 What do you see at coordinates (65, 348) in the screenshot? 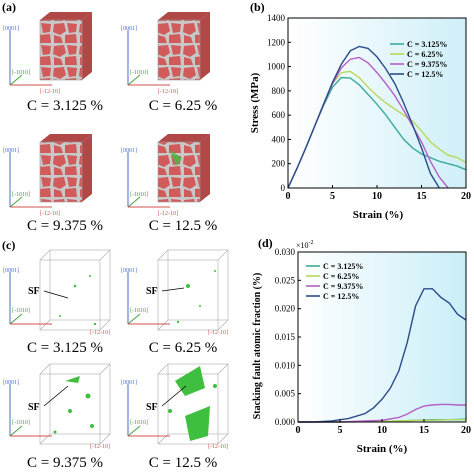
I see `caption-c1: C = 3.125 %` at bounding box center [65, 348].